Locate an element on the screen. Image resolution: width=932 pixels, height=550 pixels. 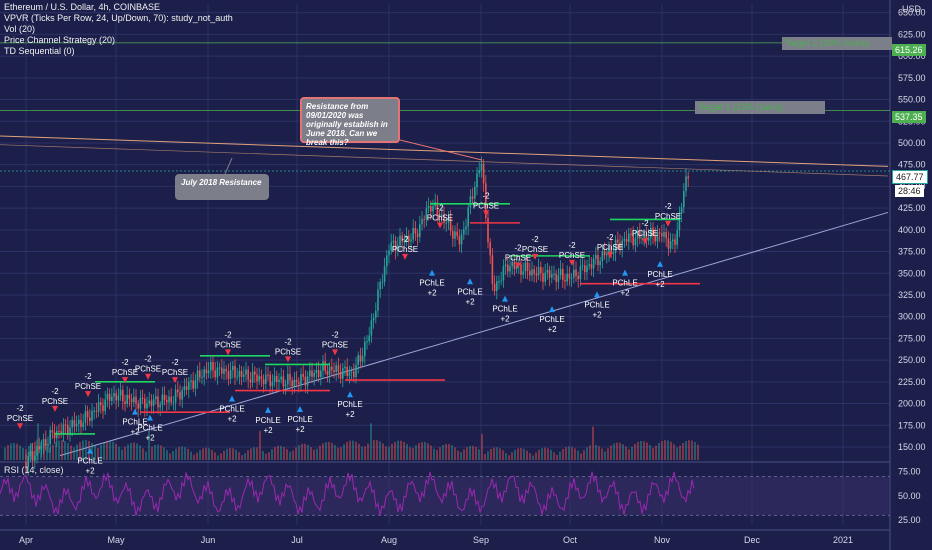
rsi-line is located at coordinates (347, 493).